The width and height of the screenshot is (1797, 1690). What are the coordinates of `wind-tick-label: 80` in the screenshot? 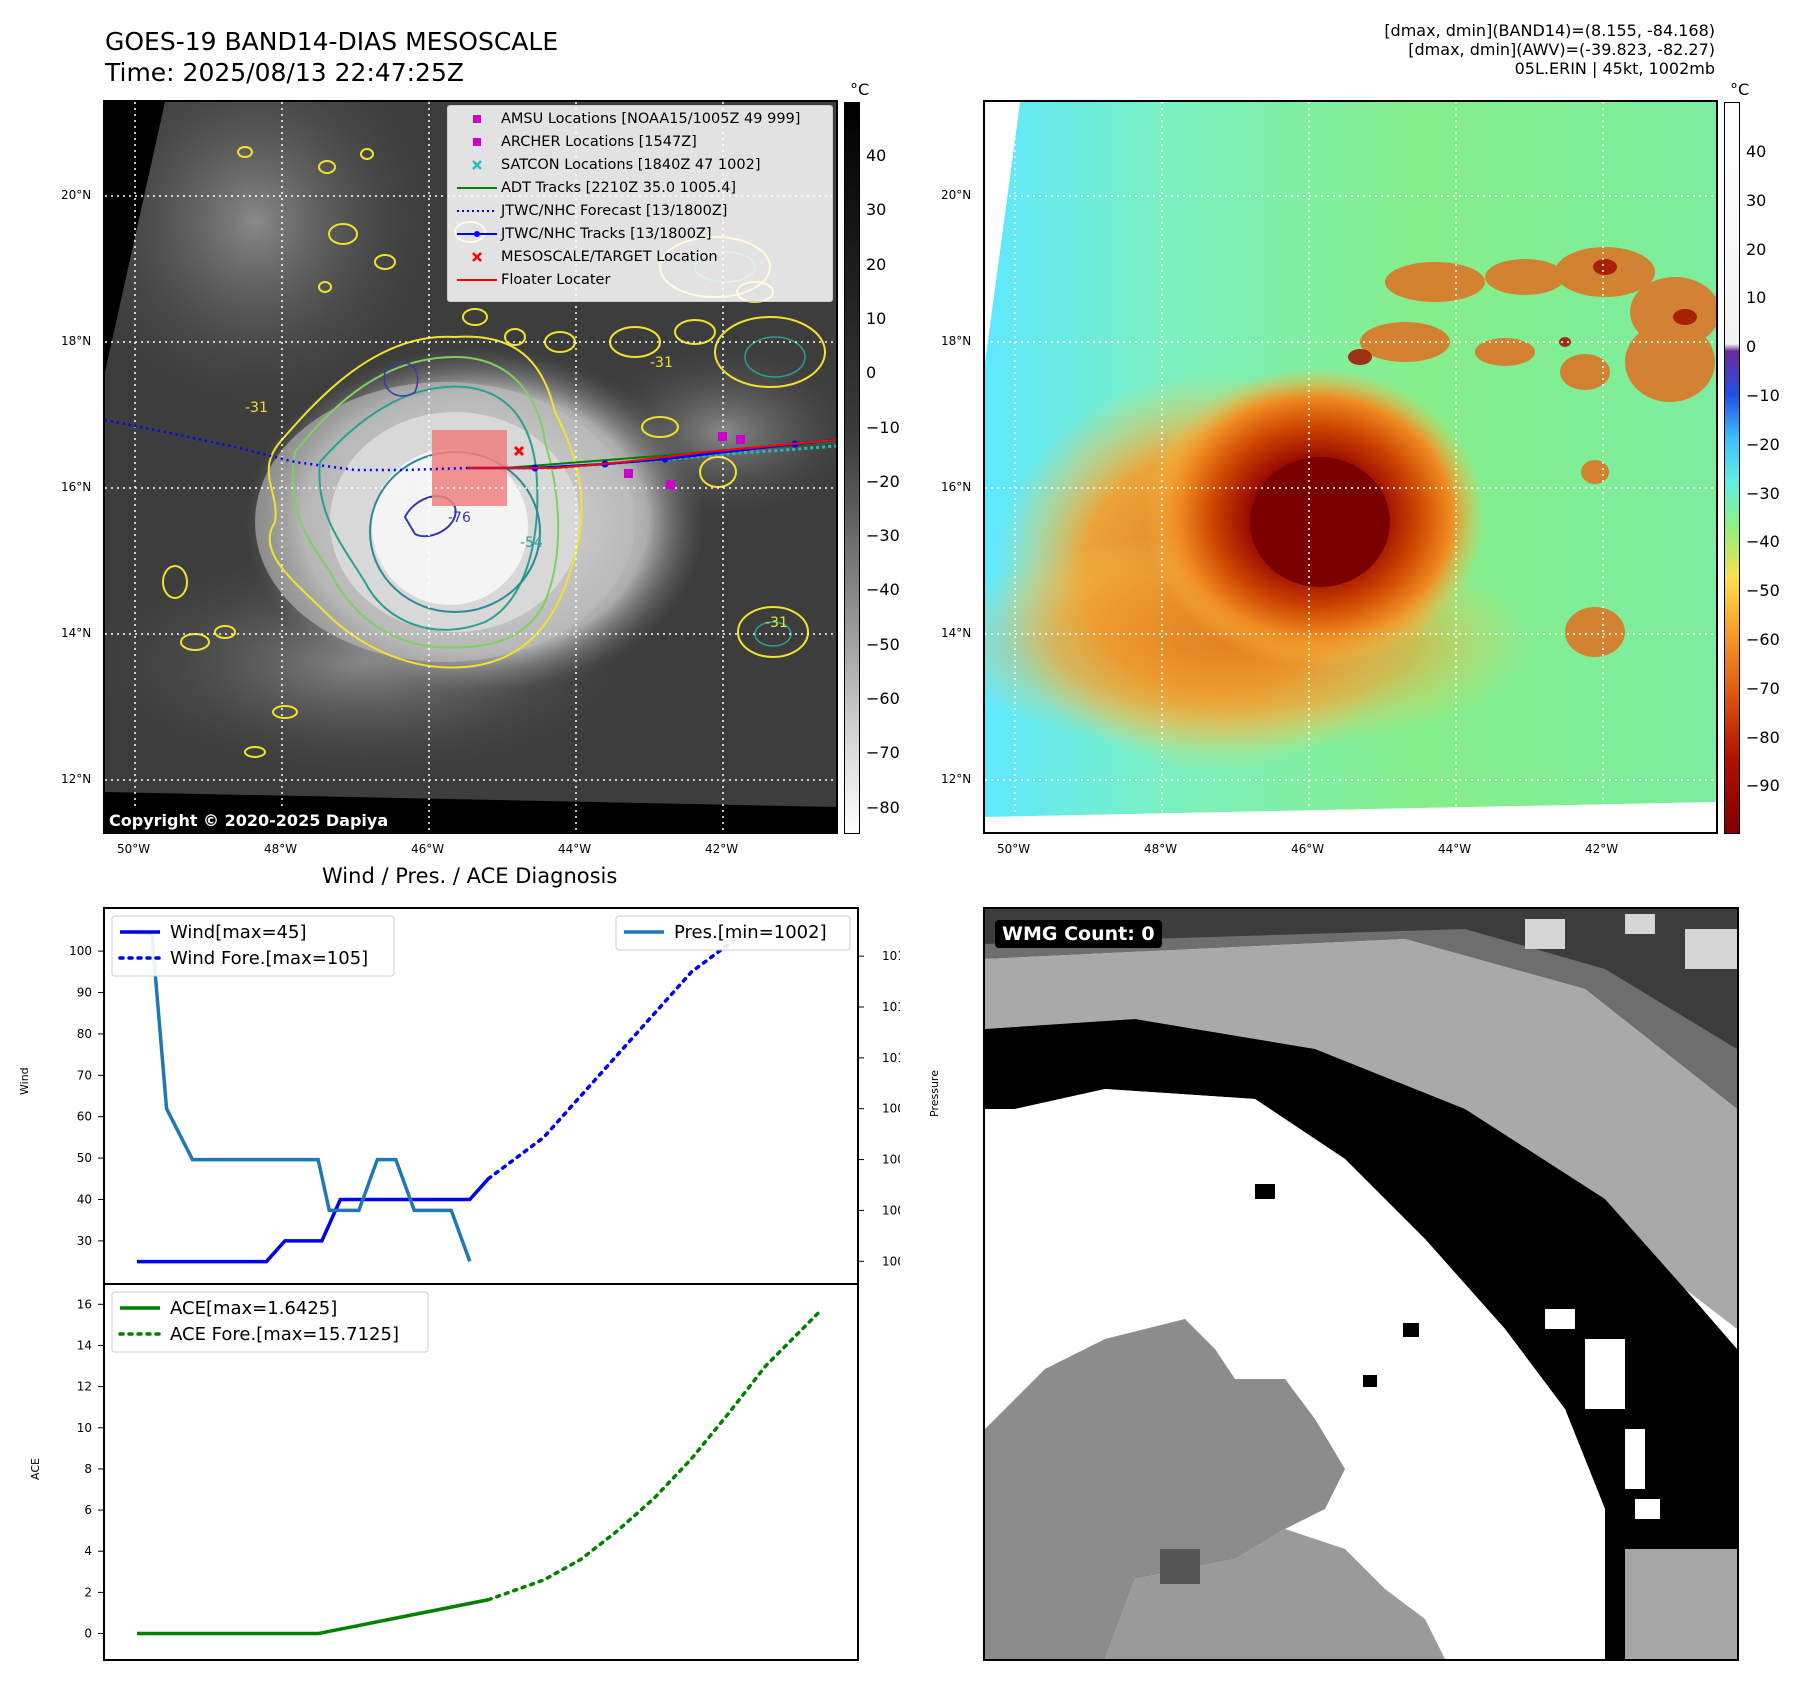 It's located at (84, 1034).